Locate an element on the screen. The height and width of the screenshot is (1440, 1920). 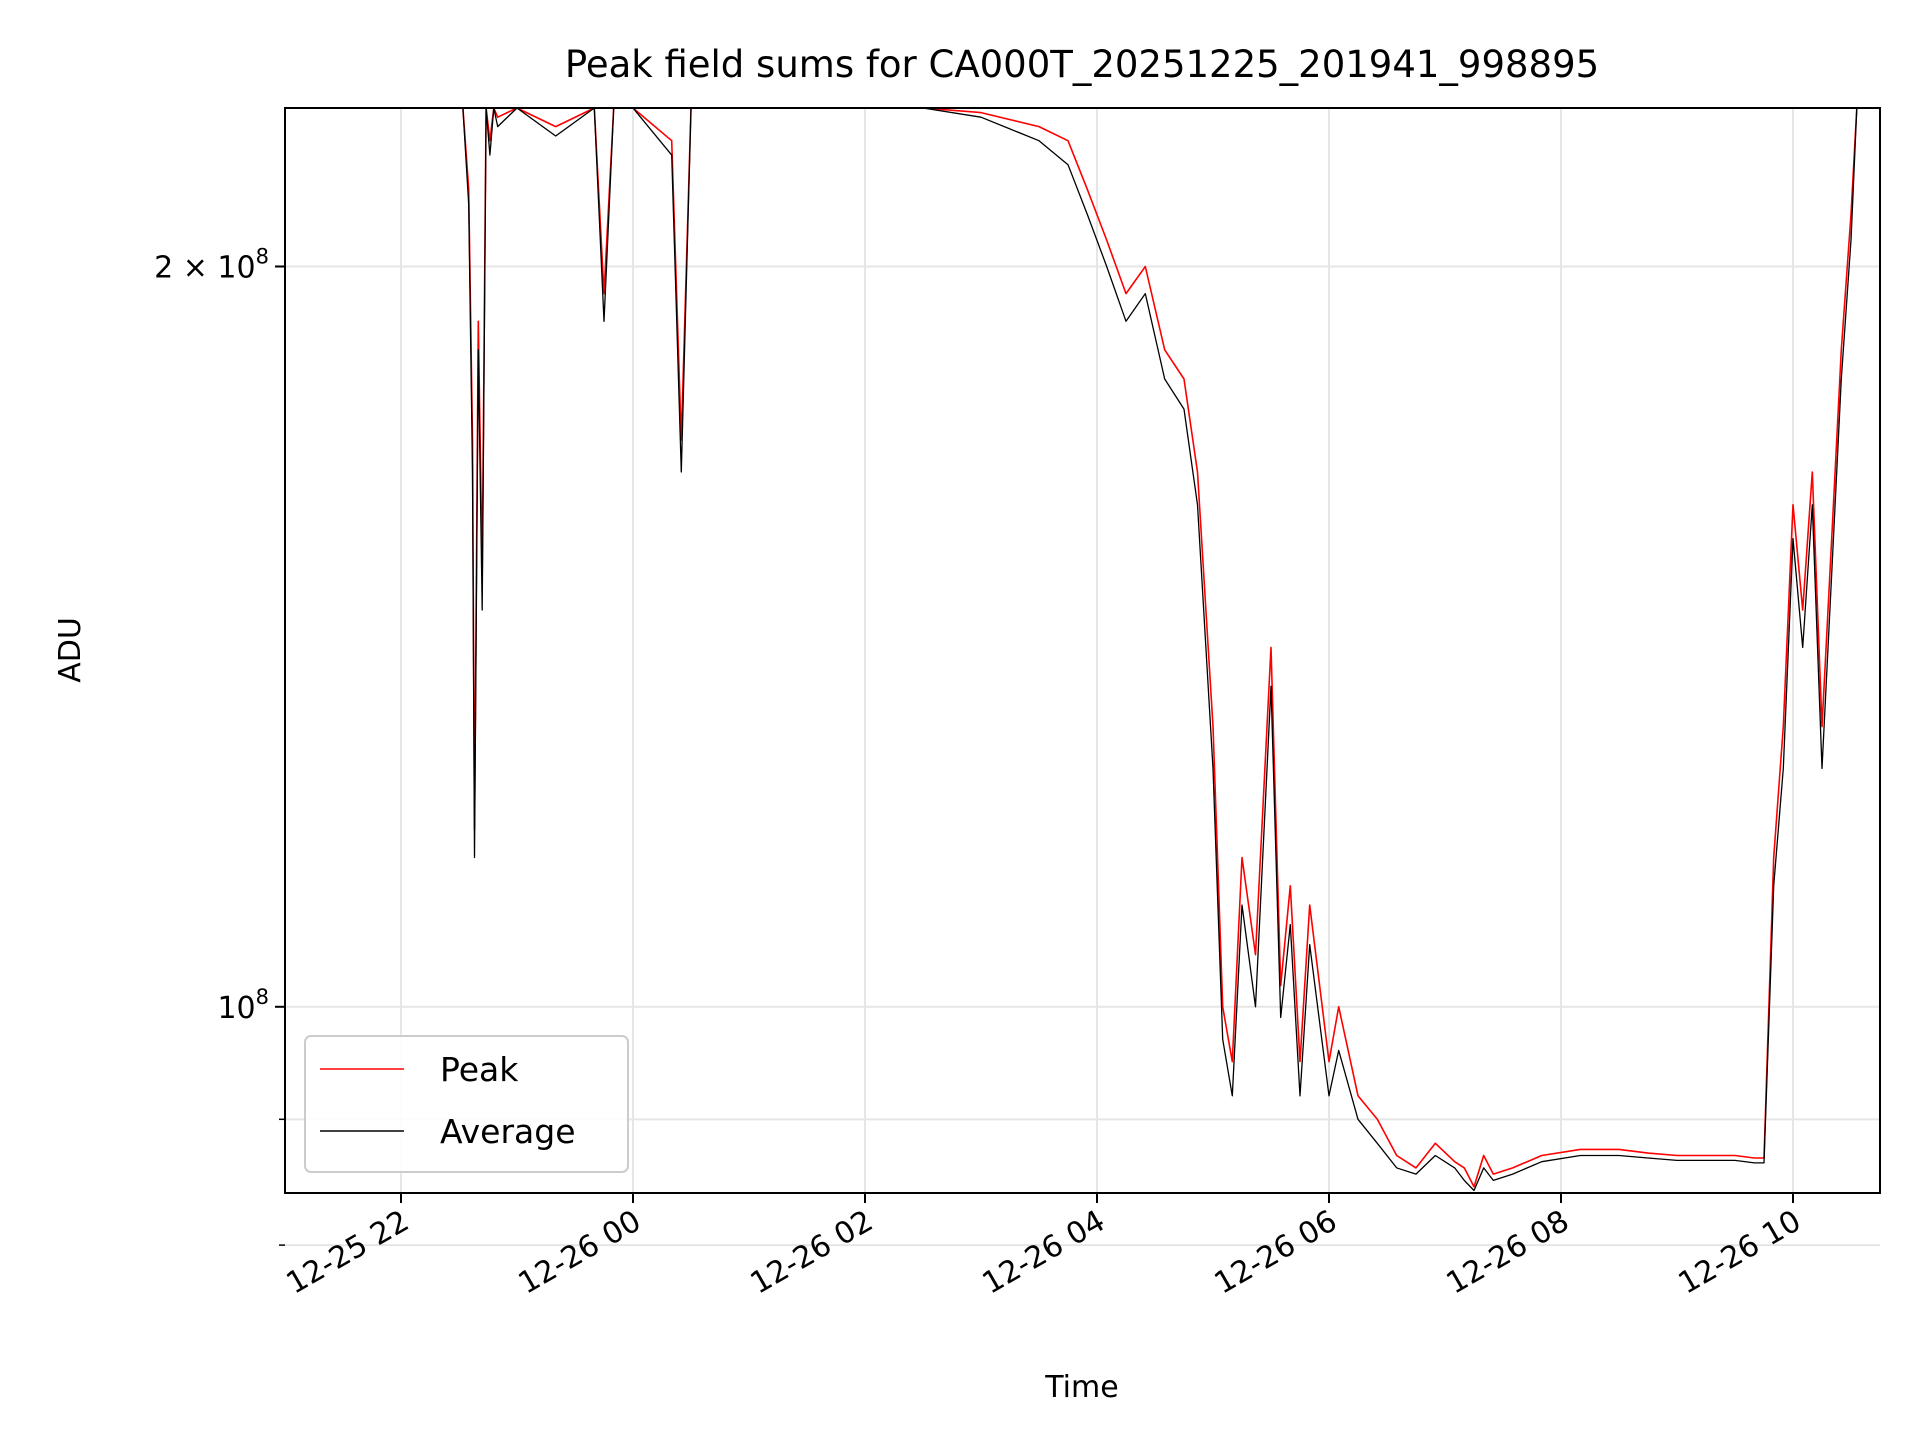
y-tick-label-base: 10 is located at coordinates (236, 1008).